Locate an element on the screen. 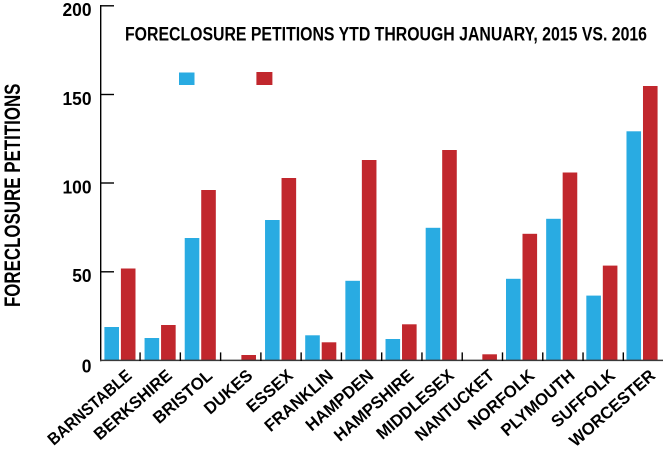  svg-text: 150 is located at coordinates (77, 99).